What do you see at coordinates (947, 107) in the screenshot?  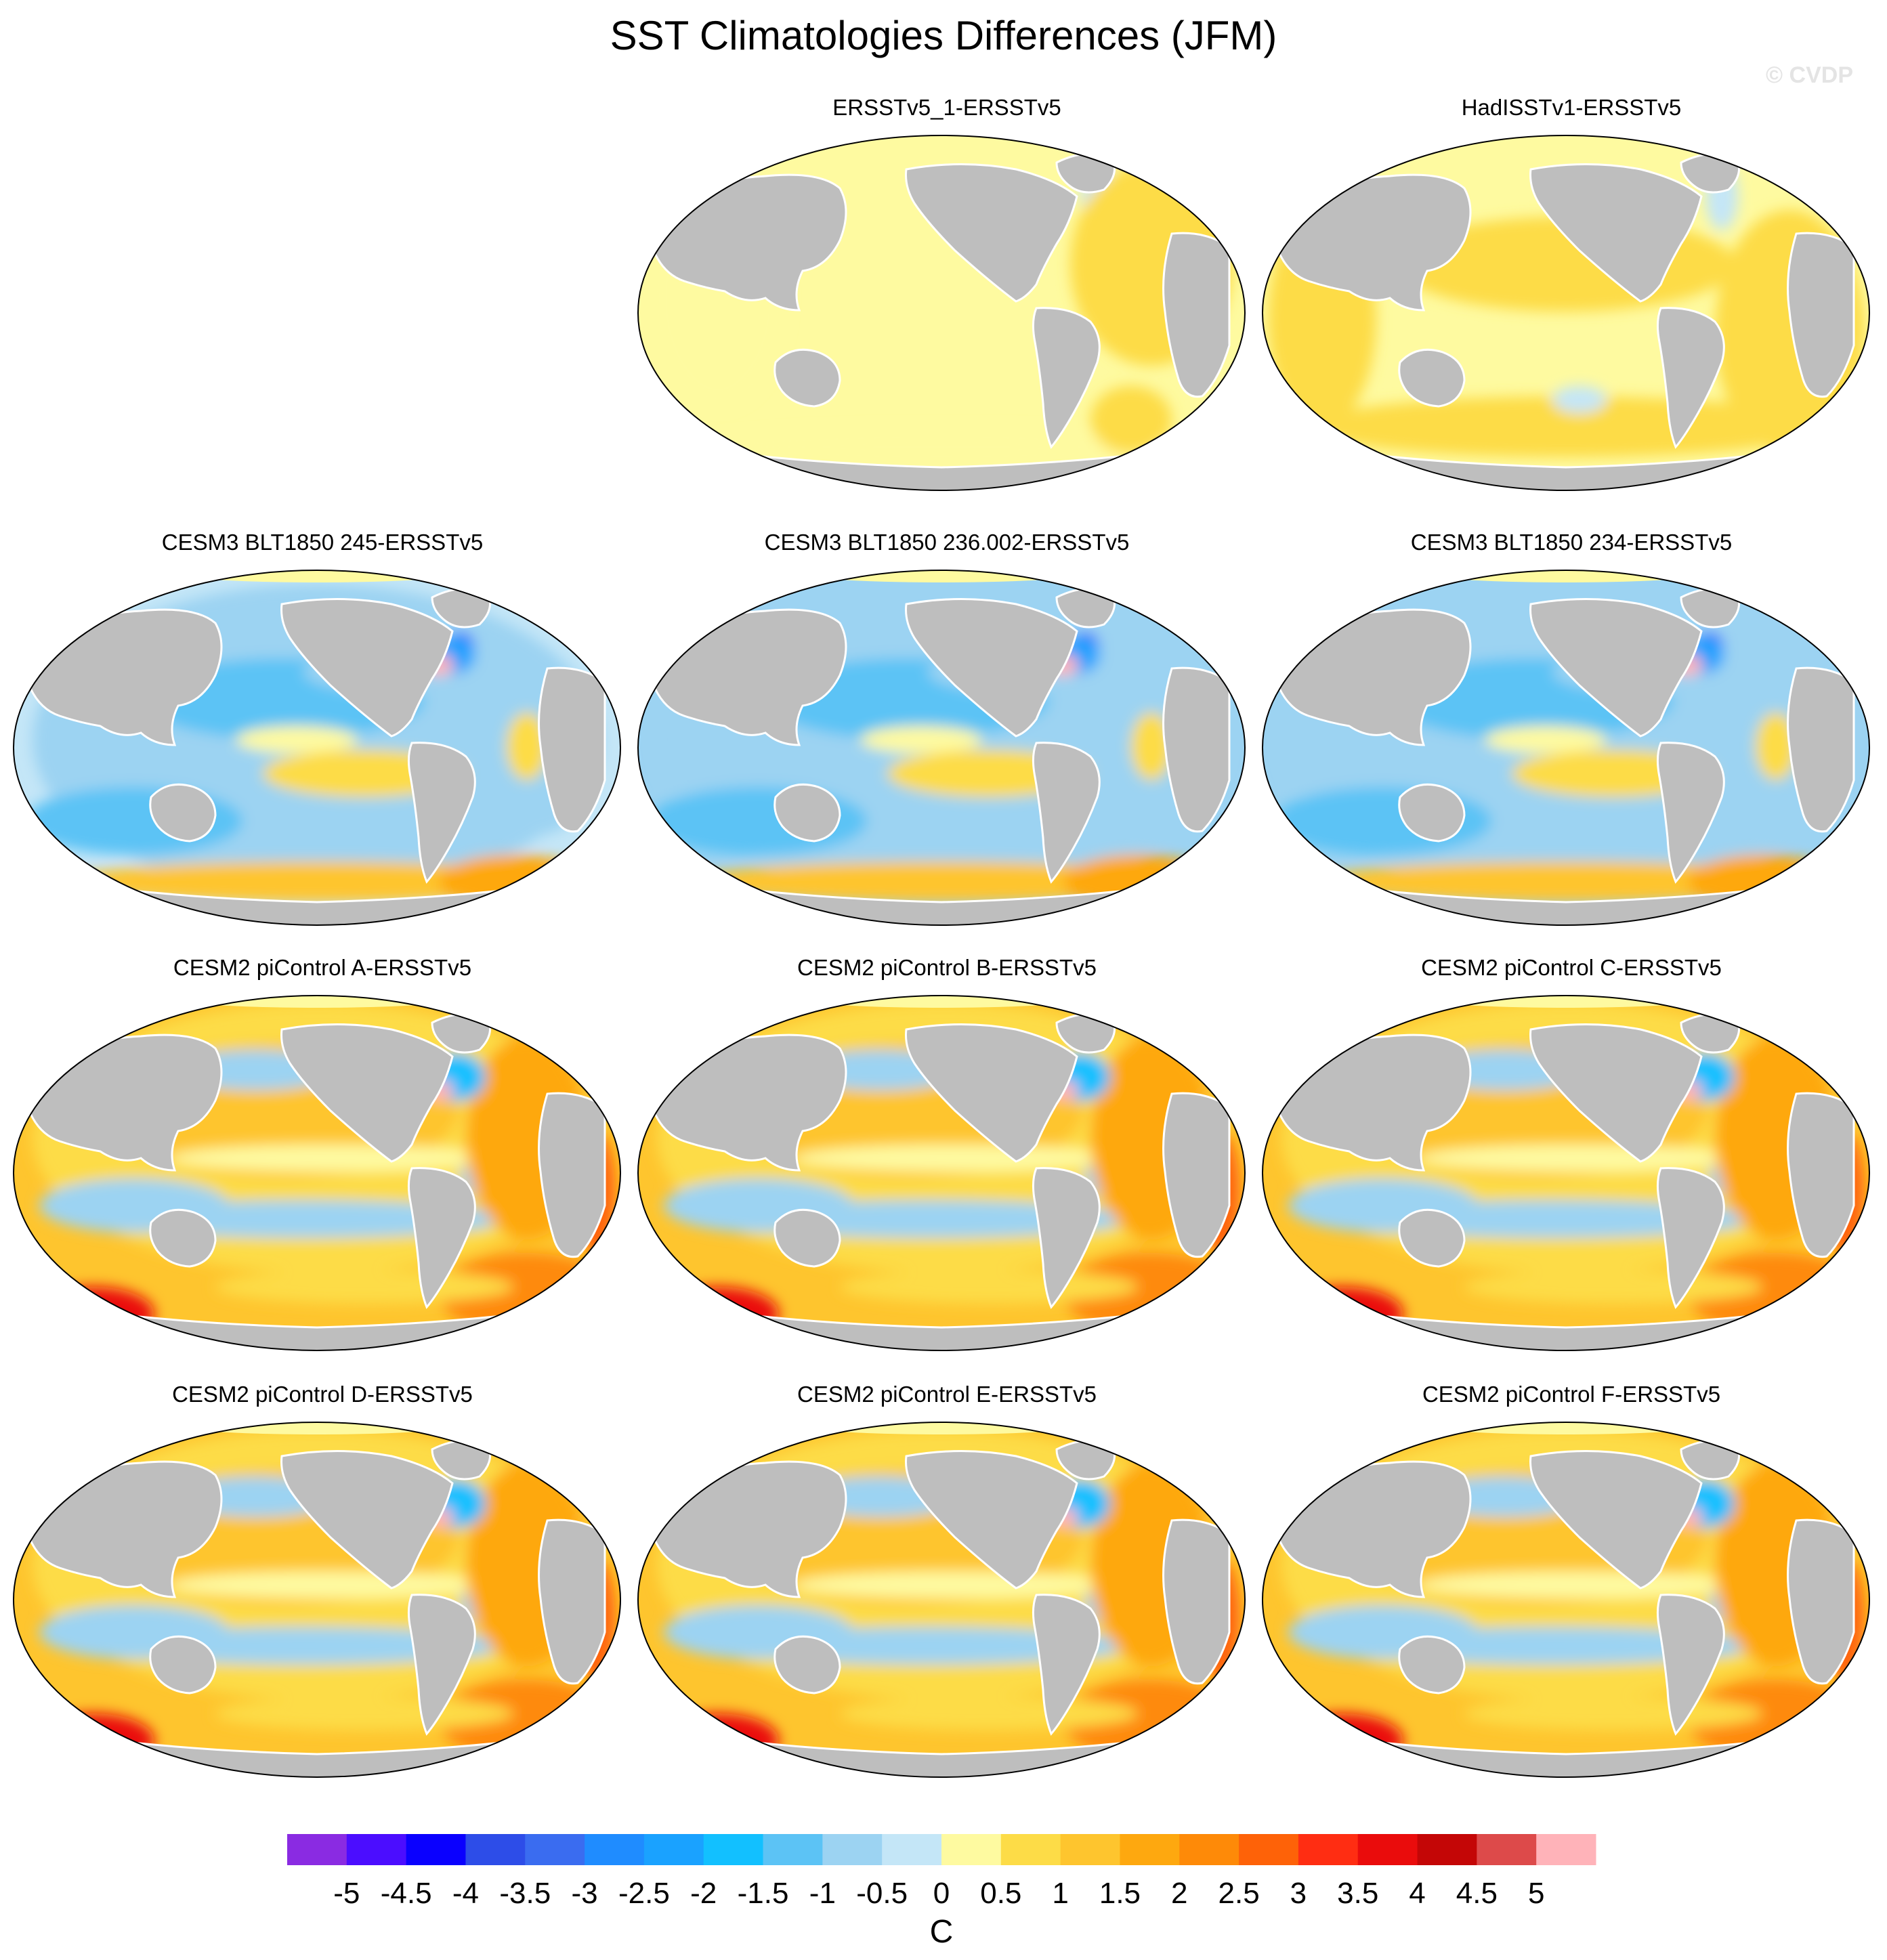 I see `panel-title: ERSSTv5_1-ERSSTv5` at bounding box center [947, 107].